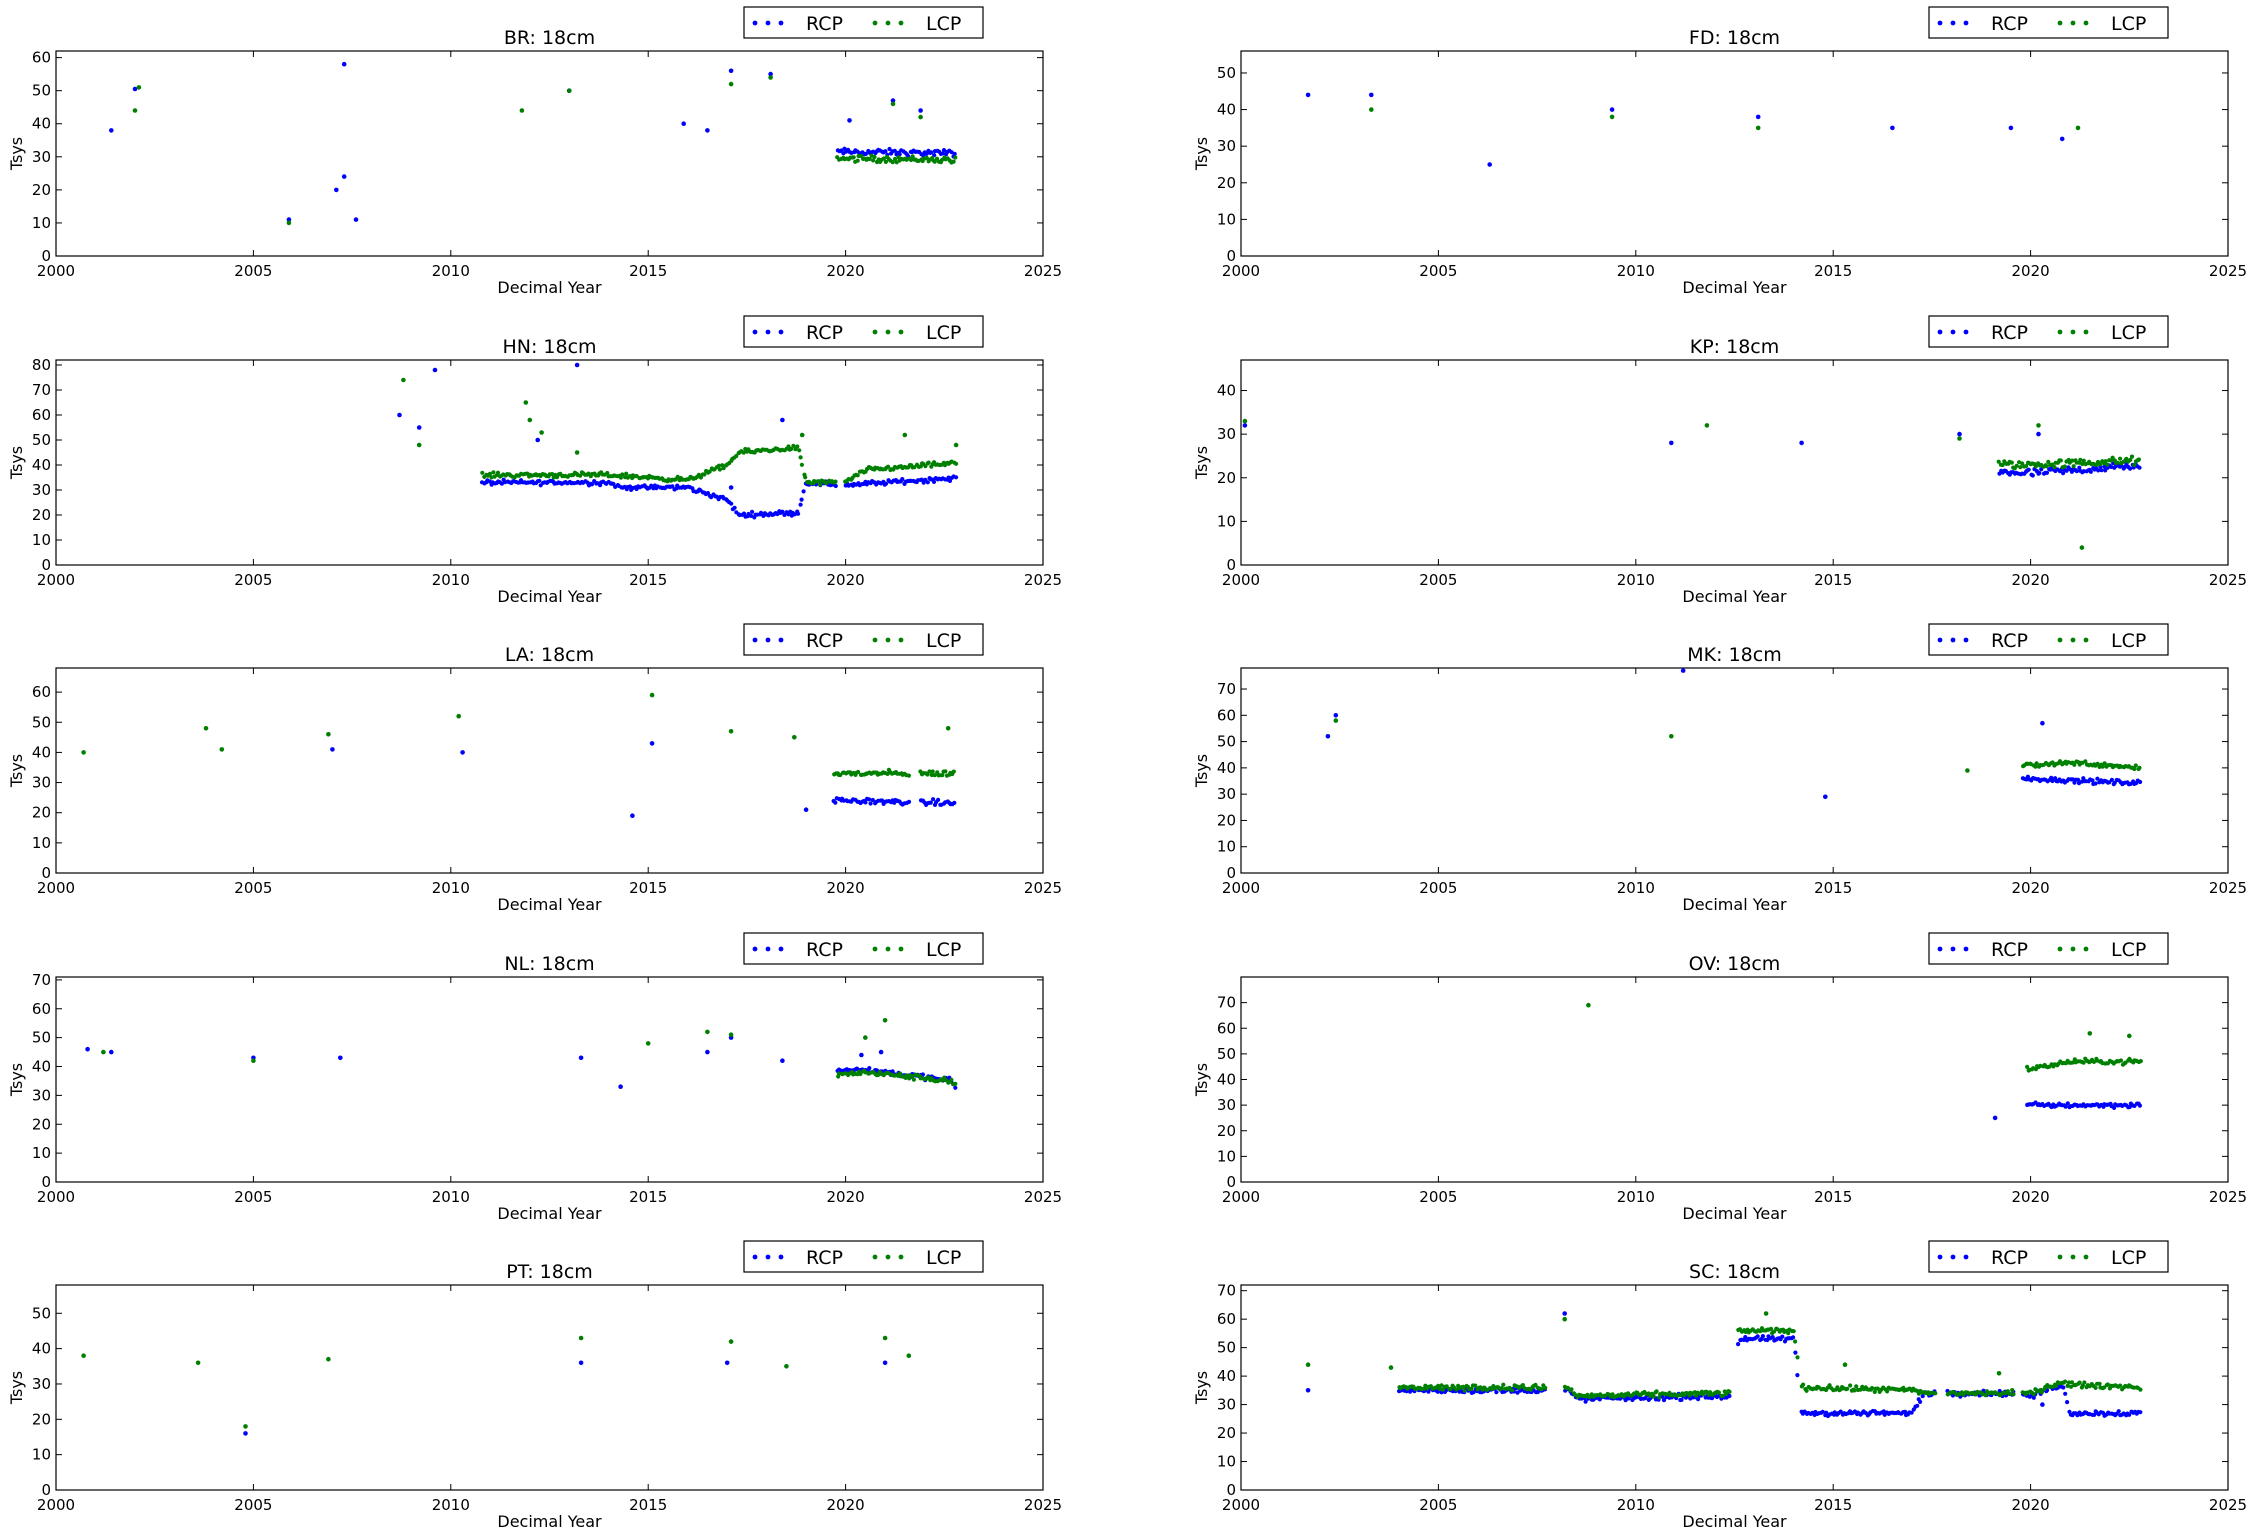  What do you see at coordinates (46, 1490) in the screenshot?
I see `y-tick-label: 0` at bounding box center [46, 1490].